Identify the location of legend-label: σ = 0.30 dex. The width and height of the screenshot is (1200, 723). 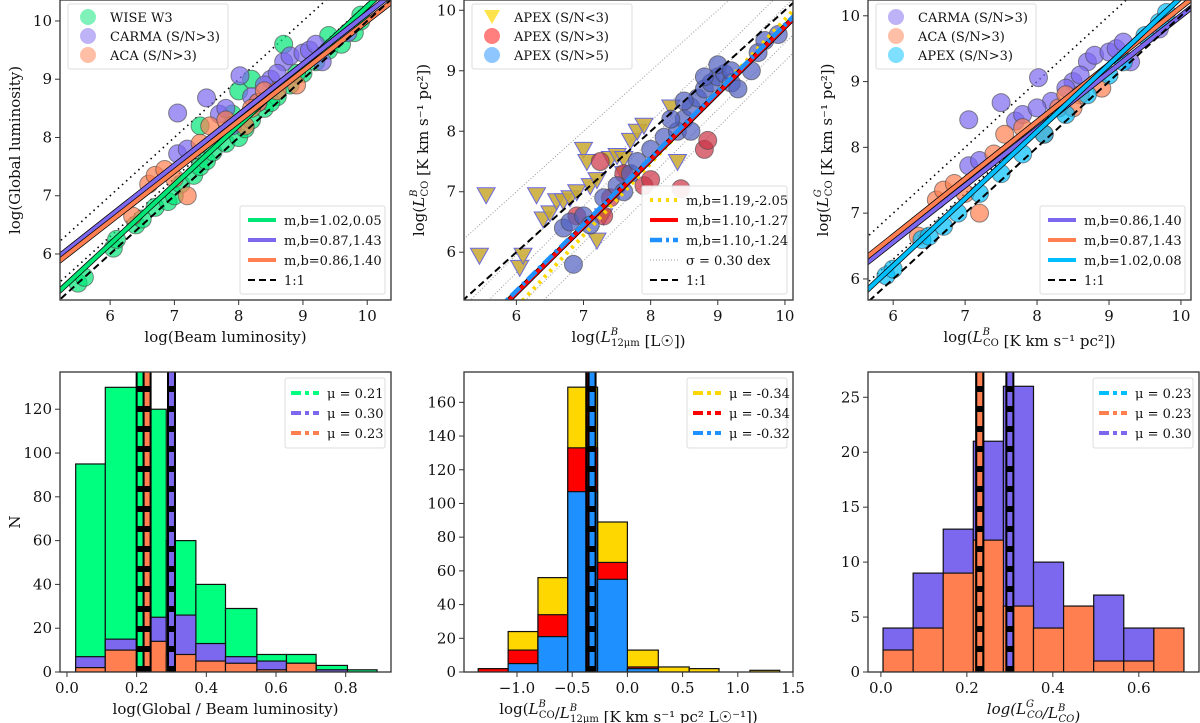
(728, 261).